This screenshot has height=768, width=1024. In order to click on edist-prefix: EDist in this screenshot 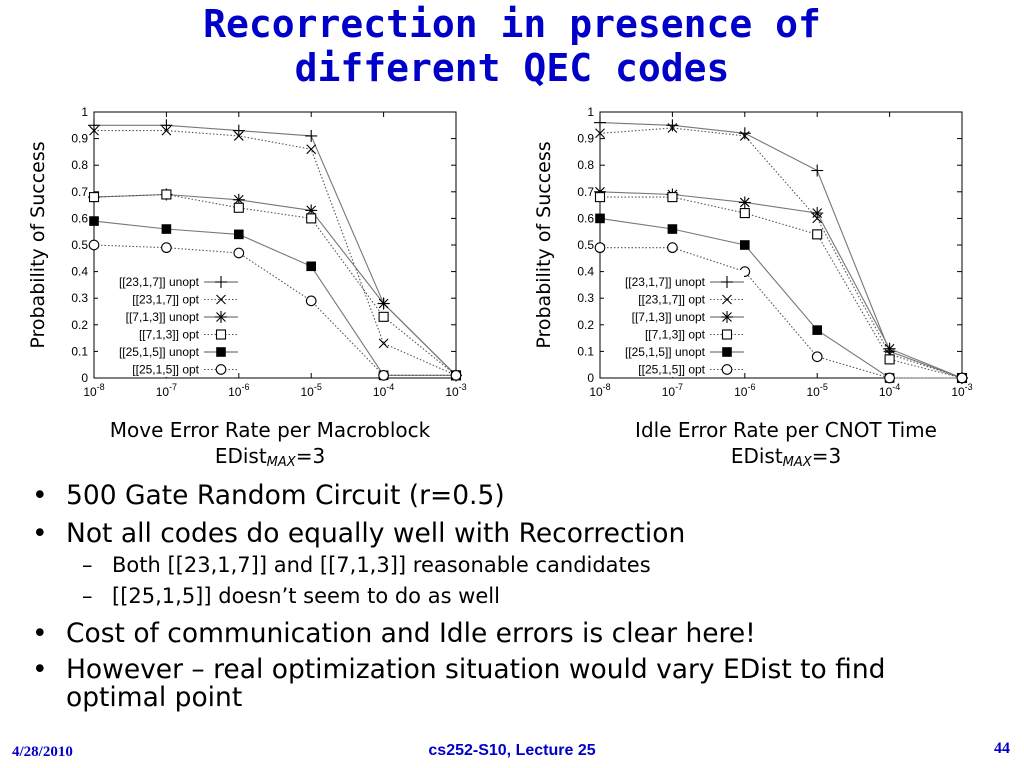, I will do `click(240, 456)`.